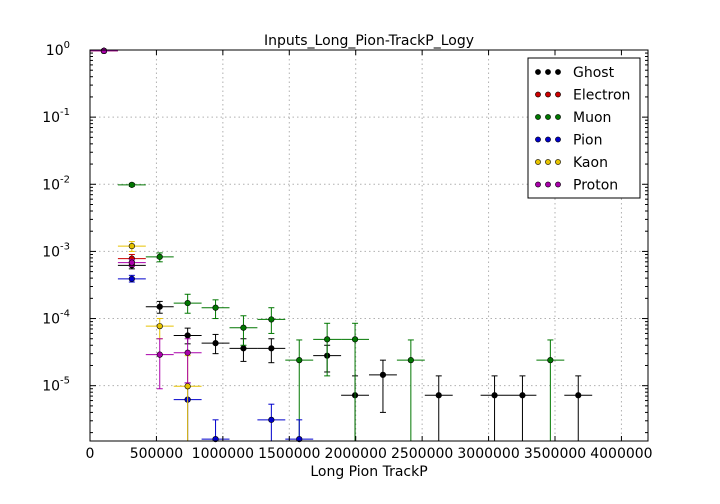 The width and height of the screenshot is (720, 504). What do you see at coordinates (356, 454) in the screenshot?
I see `x-tick-label: 2000000` at bounding box center [356, 454].